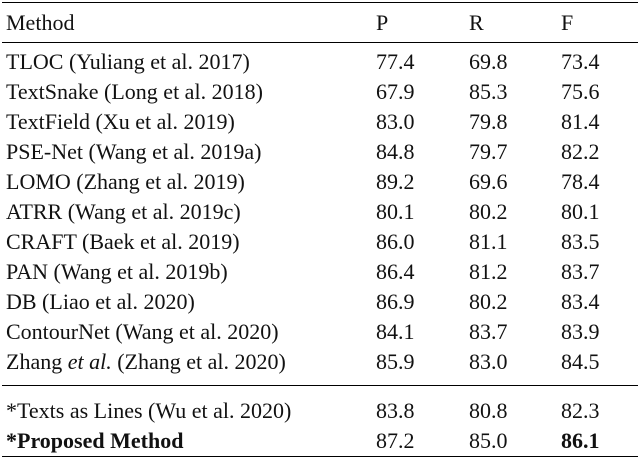 The image size is (640, 459). Describe the element at coordinates (567, 22) in the screenshot. I see `header-cell: F` at that location.